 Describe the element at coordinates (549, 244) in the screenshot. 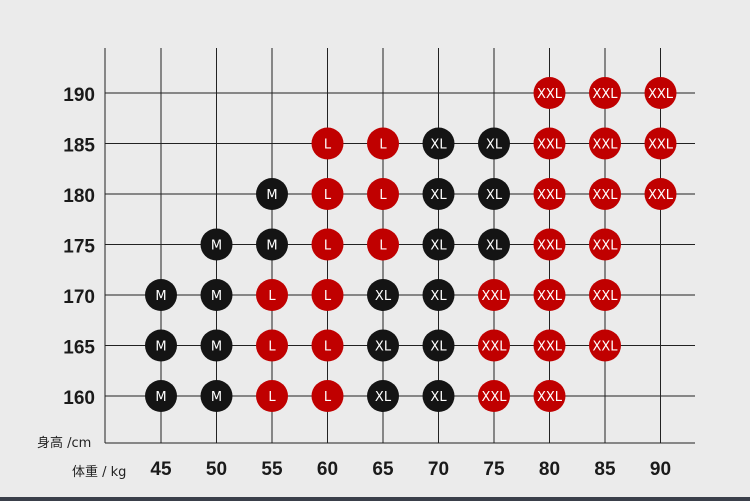

I see `point-80kg-175cm: XXL` at that location.